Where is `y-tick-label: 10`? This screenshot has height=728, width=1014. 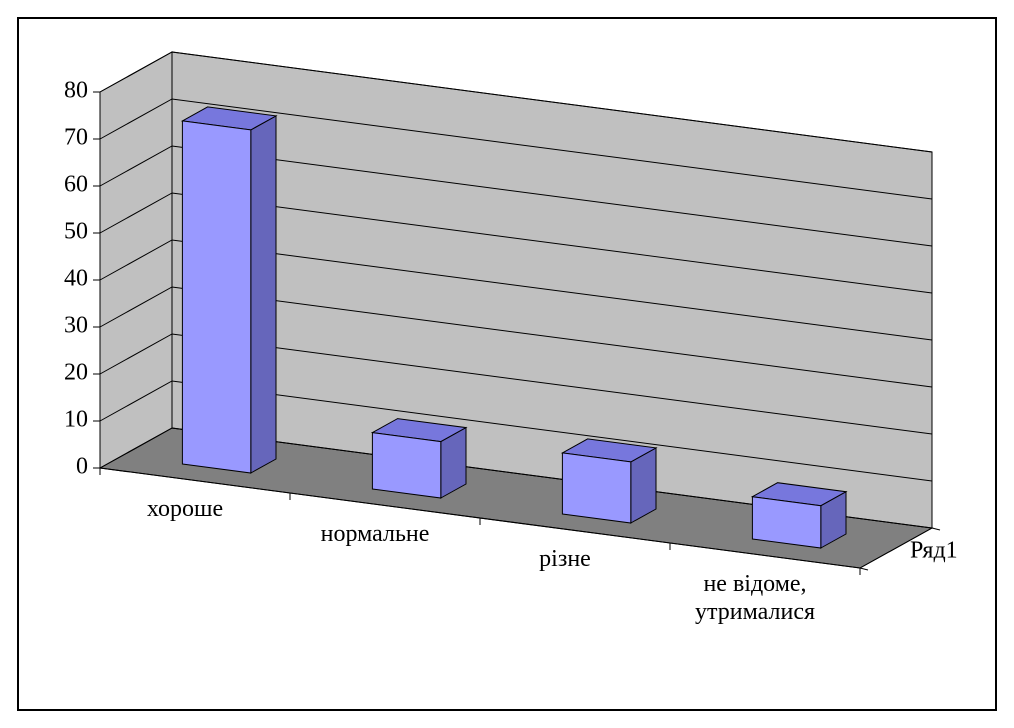
y-tick-label: 10 is located at coordinates (76, 420).